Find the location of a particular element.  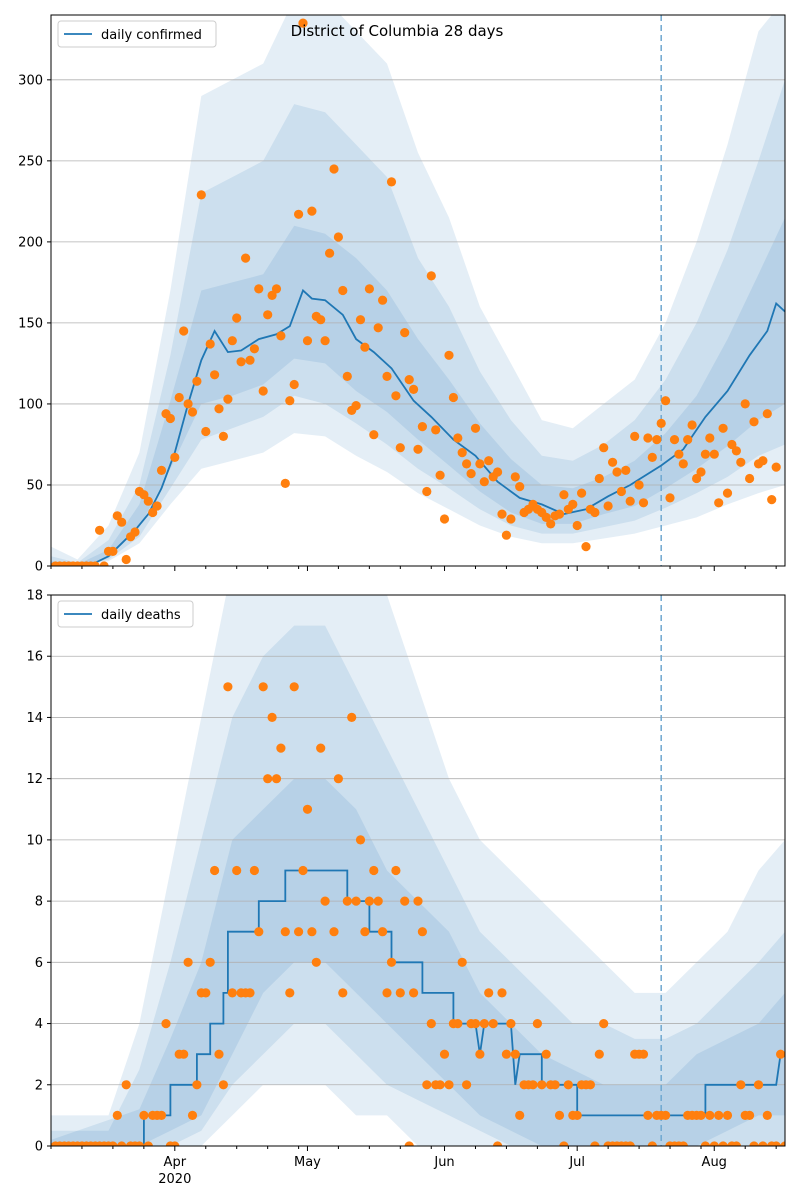

y-tick-label: 200 is located at coordinates (30, 242).